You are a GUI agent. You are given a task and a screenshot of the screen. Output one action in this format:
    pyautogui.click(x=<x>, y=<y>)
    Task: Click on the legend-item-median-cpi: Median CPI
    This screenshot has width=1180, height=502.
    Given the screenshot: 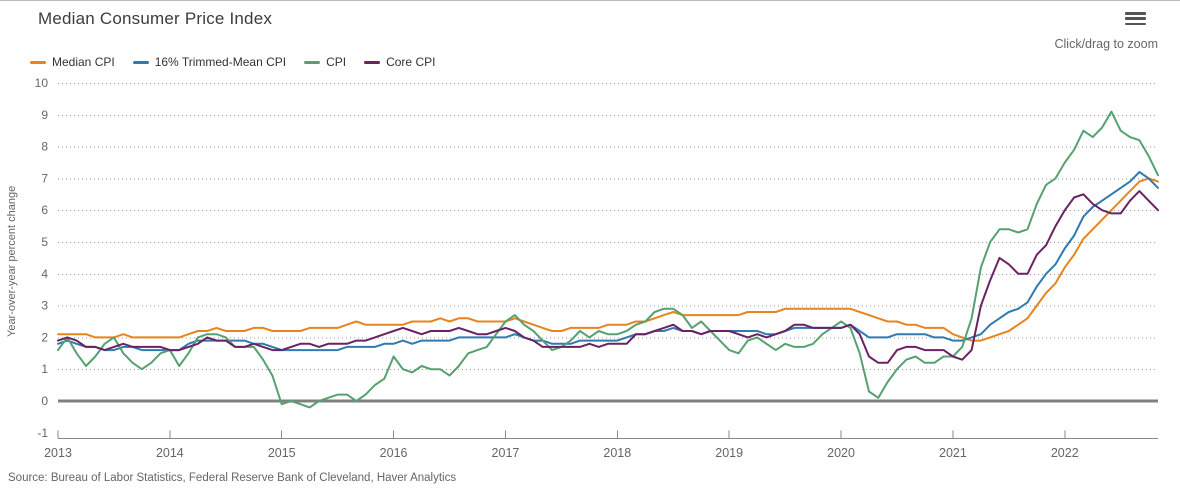 What is the action you would take?
    pyautogui.click(x=72, y=62)
    